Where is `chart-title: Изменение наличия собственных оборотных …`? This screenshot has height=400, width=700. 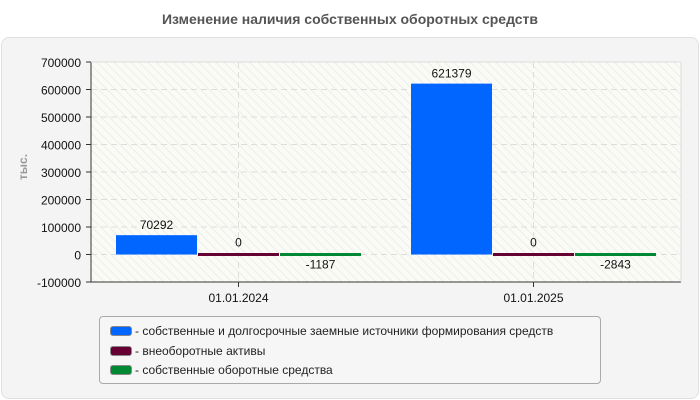 chart-title: Изменение наличия собственных оборотных … is located at coordinates (350, 19).